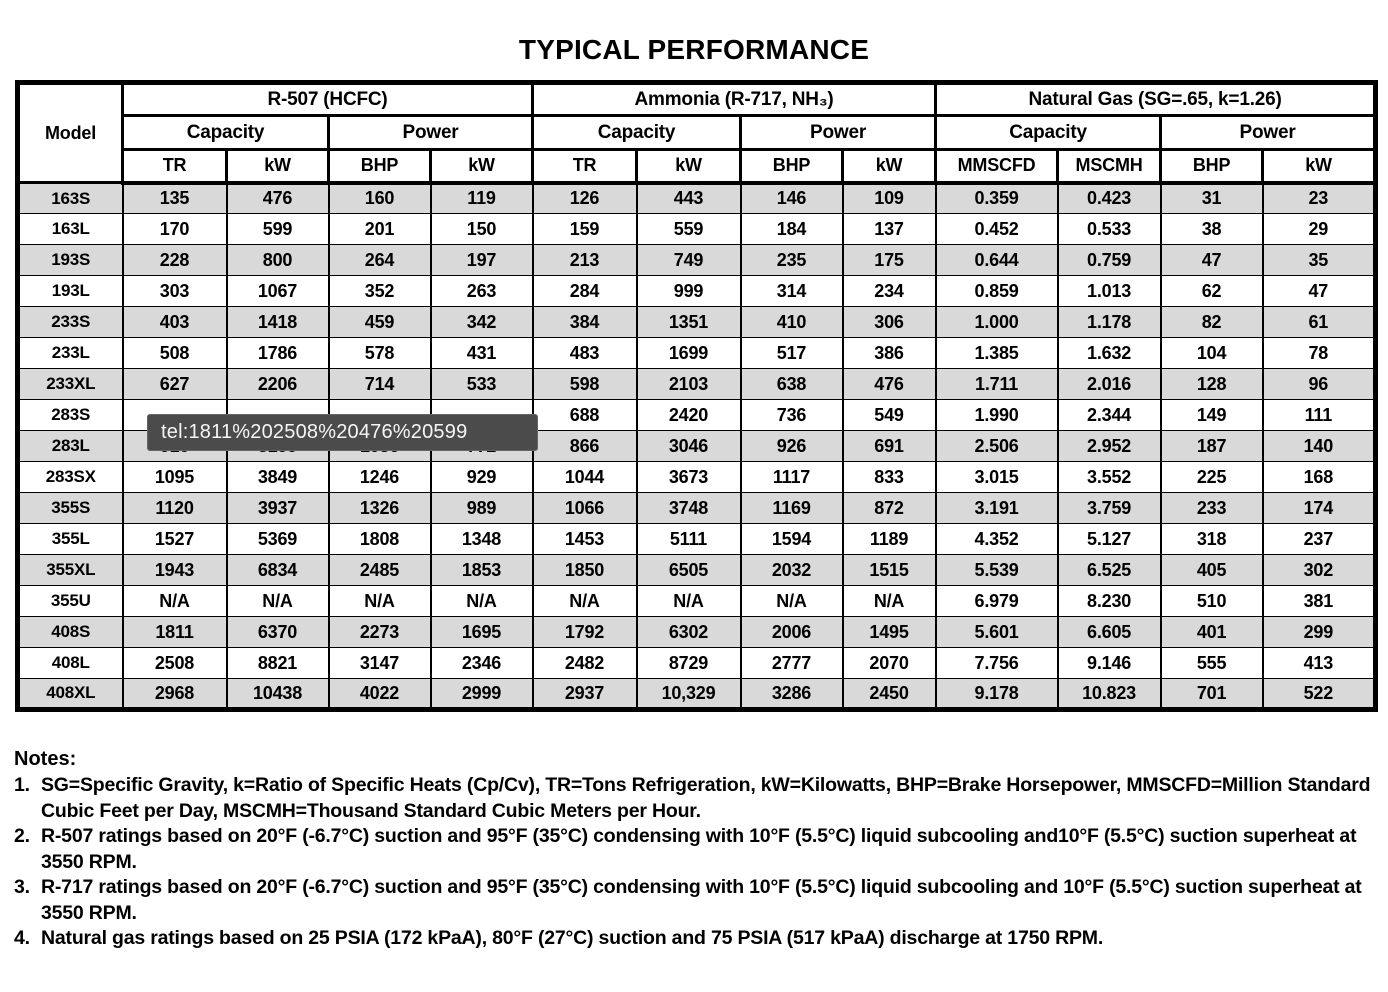 The height and width of the screenshot is (992, 1388). Describe the element at coordinates (70, 663) in the screenshot. I see `model-cell: 408L` at that location.